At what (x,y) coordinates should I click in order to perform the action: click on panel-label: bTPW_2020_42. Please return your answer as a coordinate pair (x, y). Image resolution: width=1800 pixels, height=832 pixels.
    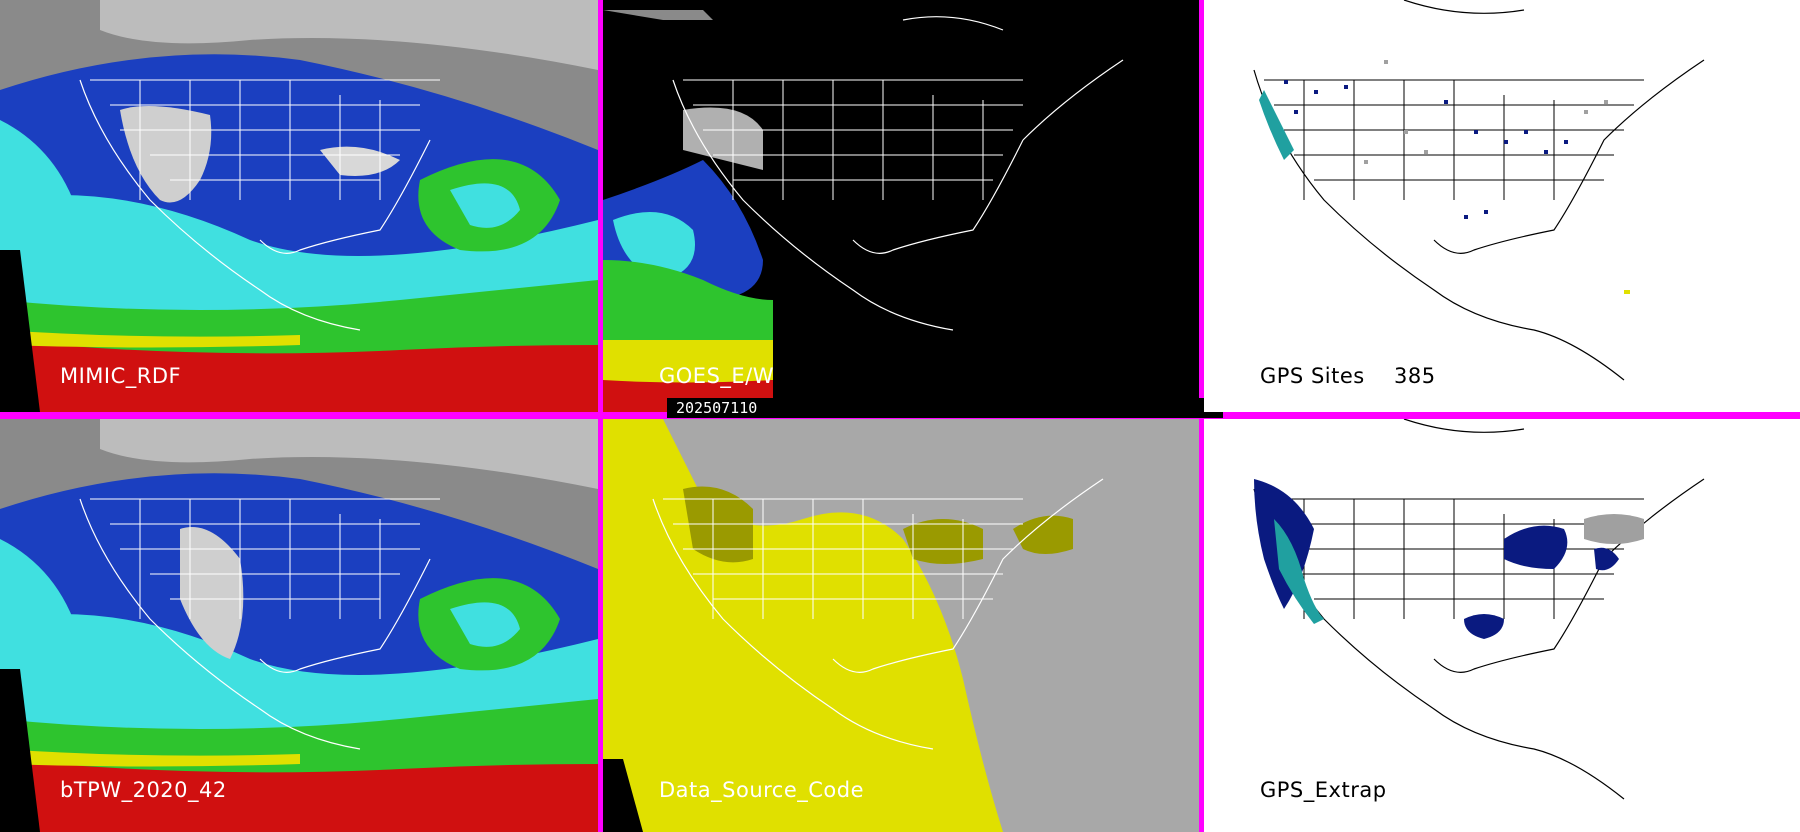
    Looking at the image, I should click on (143, 790).